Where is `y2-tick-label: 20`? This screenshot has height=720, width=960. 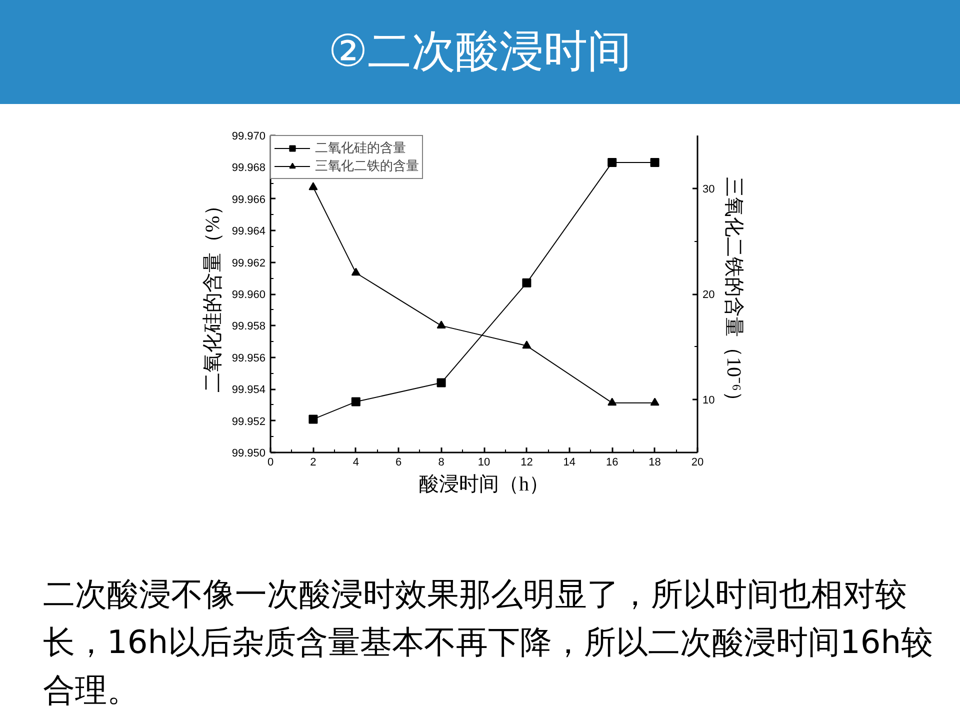 y2-tick-label: 20 is located at coordinates (708, 295).